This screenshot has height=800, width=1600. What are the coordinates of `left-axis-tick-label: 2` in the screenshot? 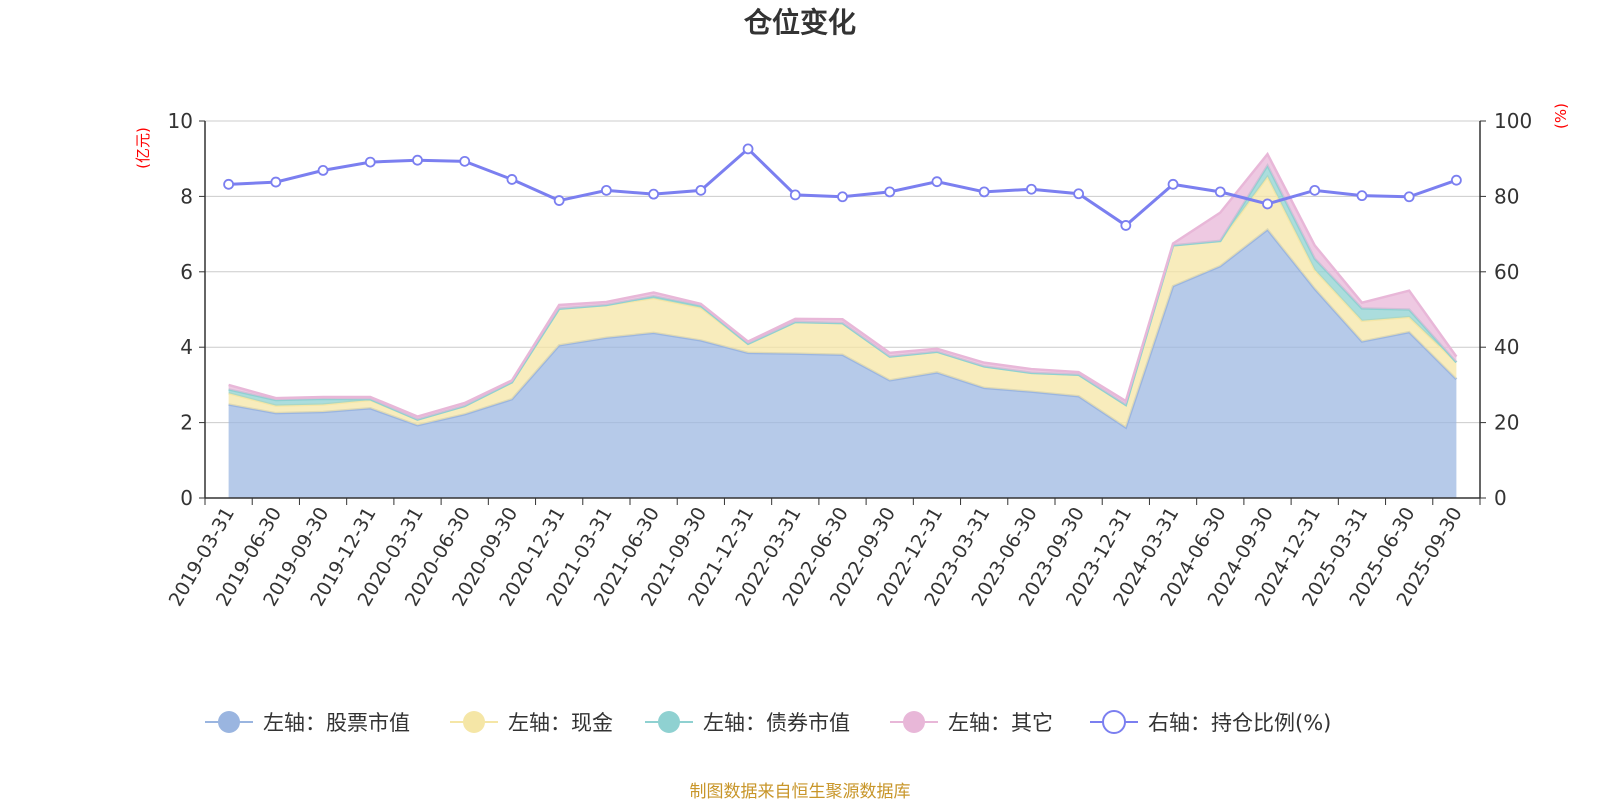 It's located at (186, 423).